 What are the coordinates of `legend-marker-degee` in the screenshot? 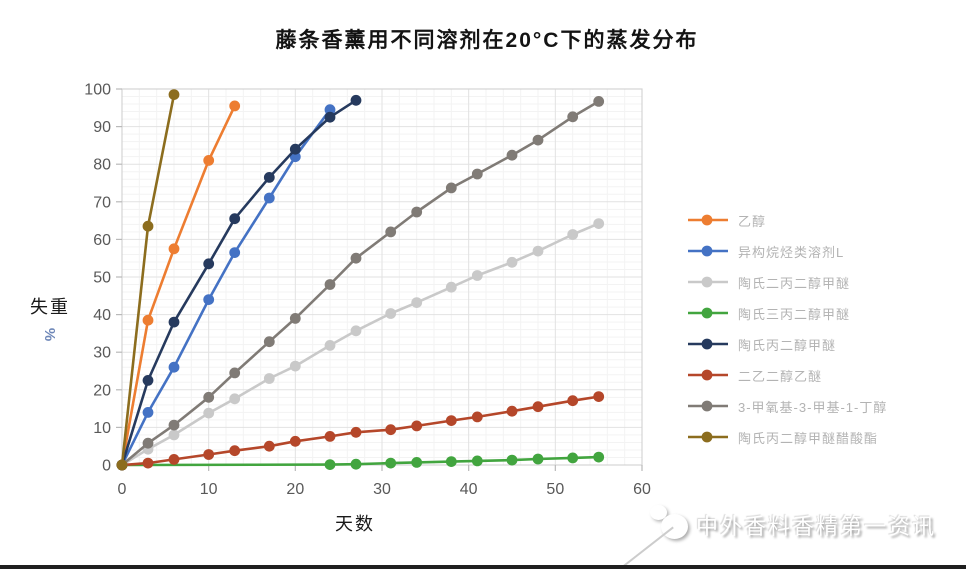 It's located at (708, 375).